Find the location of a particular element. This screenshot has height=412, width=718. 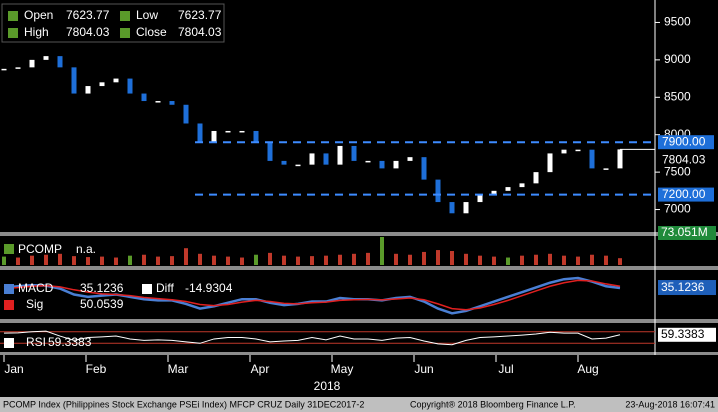

x-tick-label: Jun is located at coordinates (423, 369).